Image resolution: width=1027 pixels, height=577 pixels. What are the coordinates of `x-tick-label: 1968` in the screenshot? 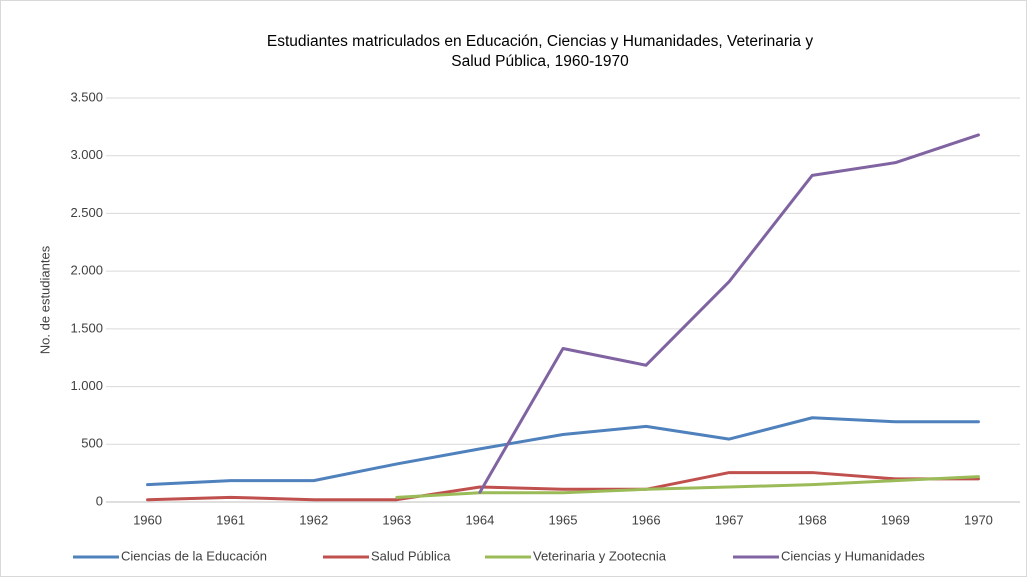 It's located at (812, 519).